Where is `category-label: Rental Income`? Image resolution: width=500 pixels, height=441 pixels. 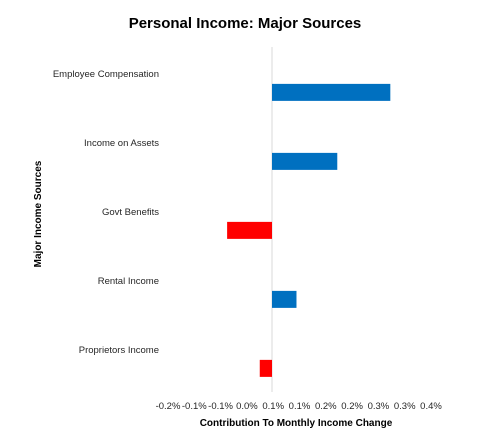
category-label: Rental Income is located at coordinates (128, 281).